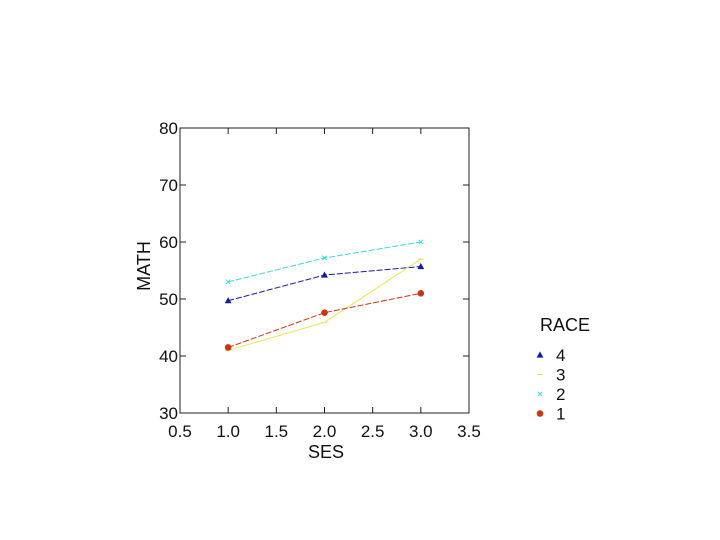 Image resolution: width=720 pixels, height=540 pixels. Describe the element at coordinates (168, 356) in the screenshot. I see `y-tick-label: 40` at that location.